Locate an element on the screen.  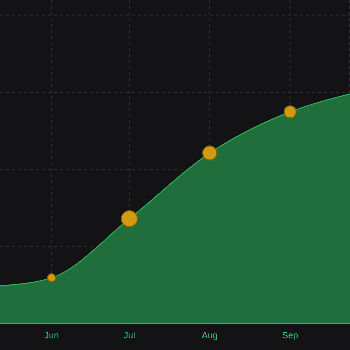
x-tick-label: Aug is located at coordinates (210, 335).